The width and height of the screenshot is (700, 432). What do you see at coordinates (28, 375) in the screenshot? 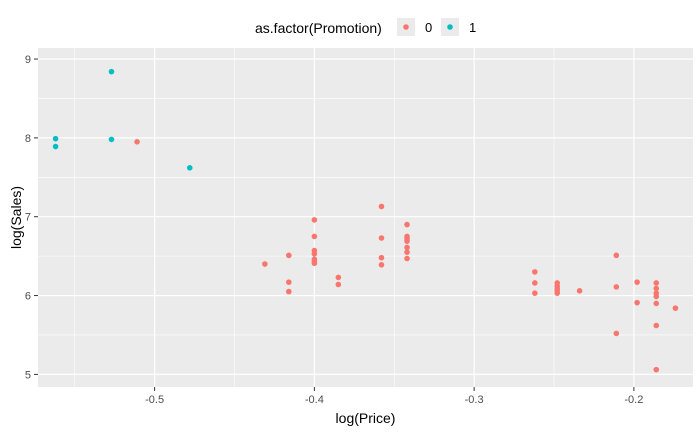
I see `y-tick-label: 5` at bounding box center [28, 375].